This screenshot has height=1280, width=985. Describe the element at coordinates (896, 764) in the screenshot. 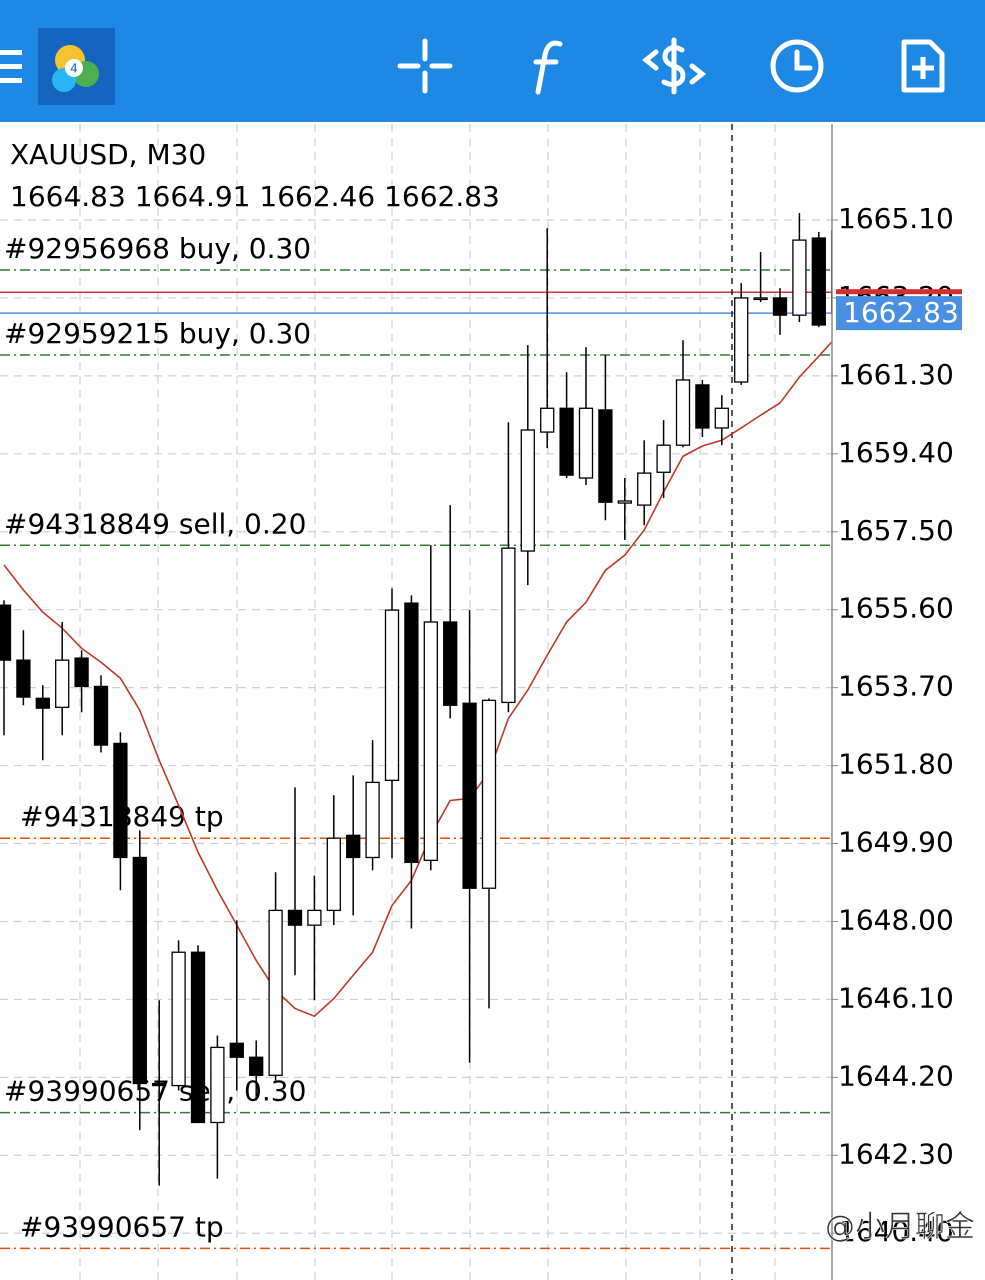

I see `y-tick-label: 1651.80` at that location.